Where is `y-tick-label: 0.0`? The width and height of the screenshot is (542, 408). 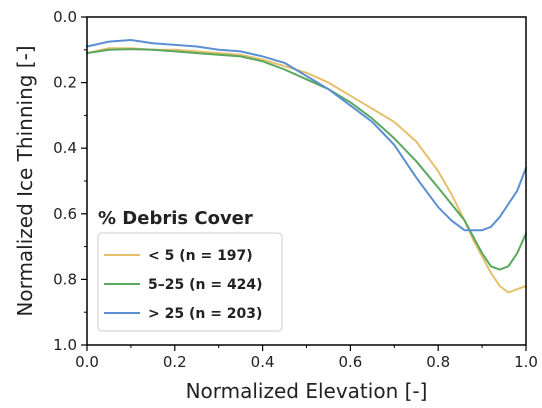 y-tick-label: 0.0 is located at coordinates (65, 17).